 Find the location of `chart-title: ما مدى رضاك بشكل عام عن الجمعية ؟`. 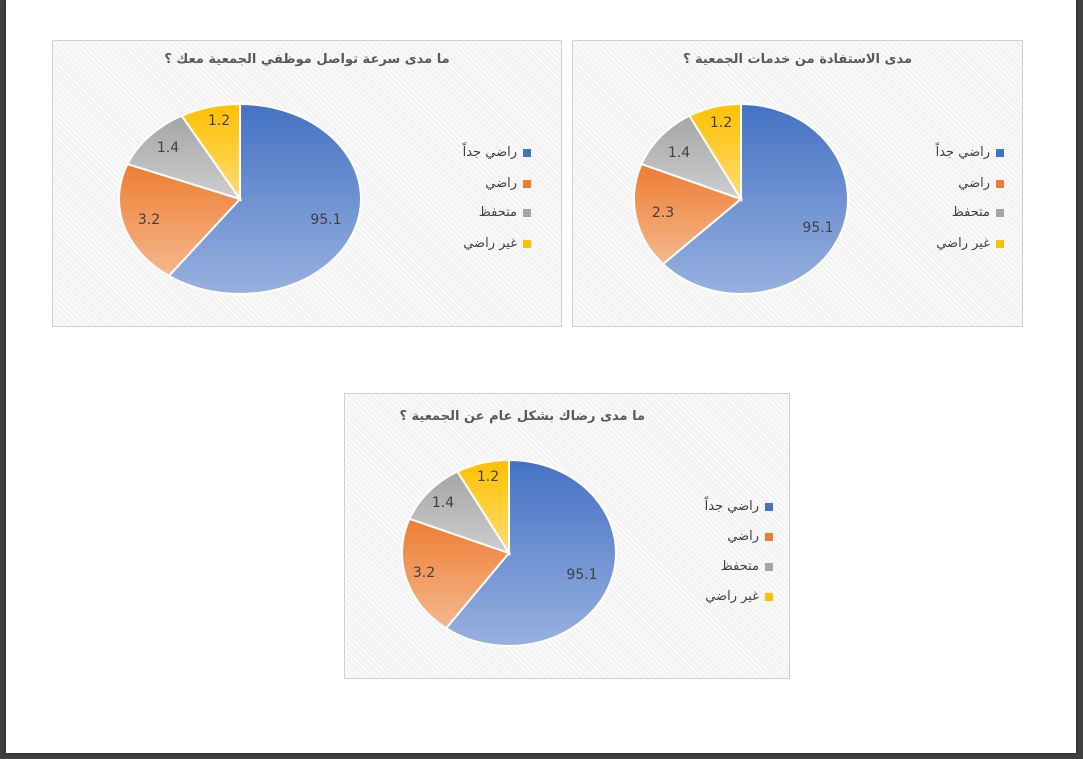

chart-title: ما مدى رضاك بشكل عام عن الجمعية ؟ is located at coordinates (522, 416).